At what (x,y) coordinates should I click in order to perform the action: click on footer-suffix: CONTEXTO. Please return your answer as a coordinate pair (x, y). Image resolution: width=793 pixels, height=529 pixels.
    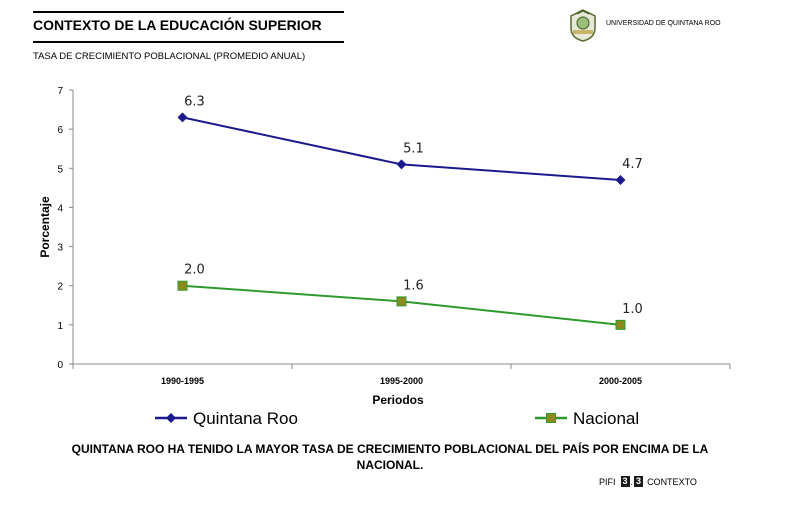
    Looking at the image, I should click on (672, 481).